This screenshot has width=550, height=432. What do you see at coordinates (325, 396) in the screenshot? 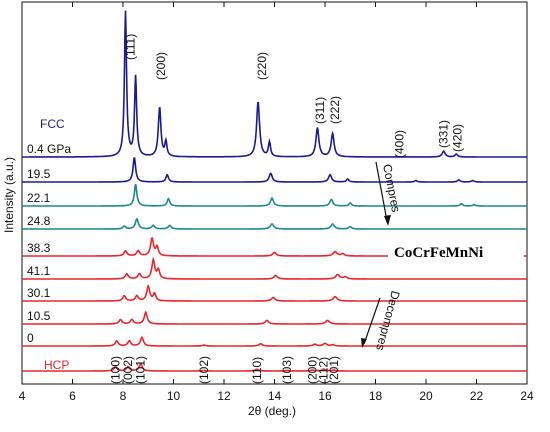
I see `x-tick-label: 16` at bounding box center [325, 396].